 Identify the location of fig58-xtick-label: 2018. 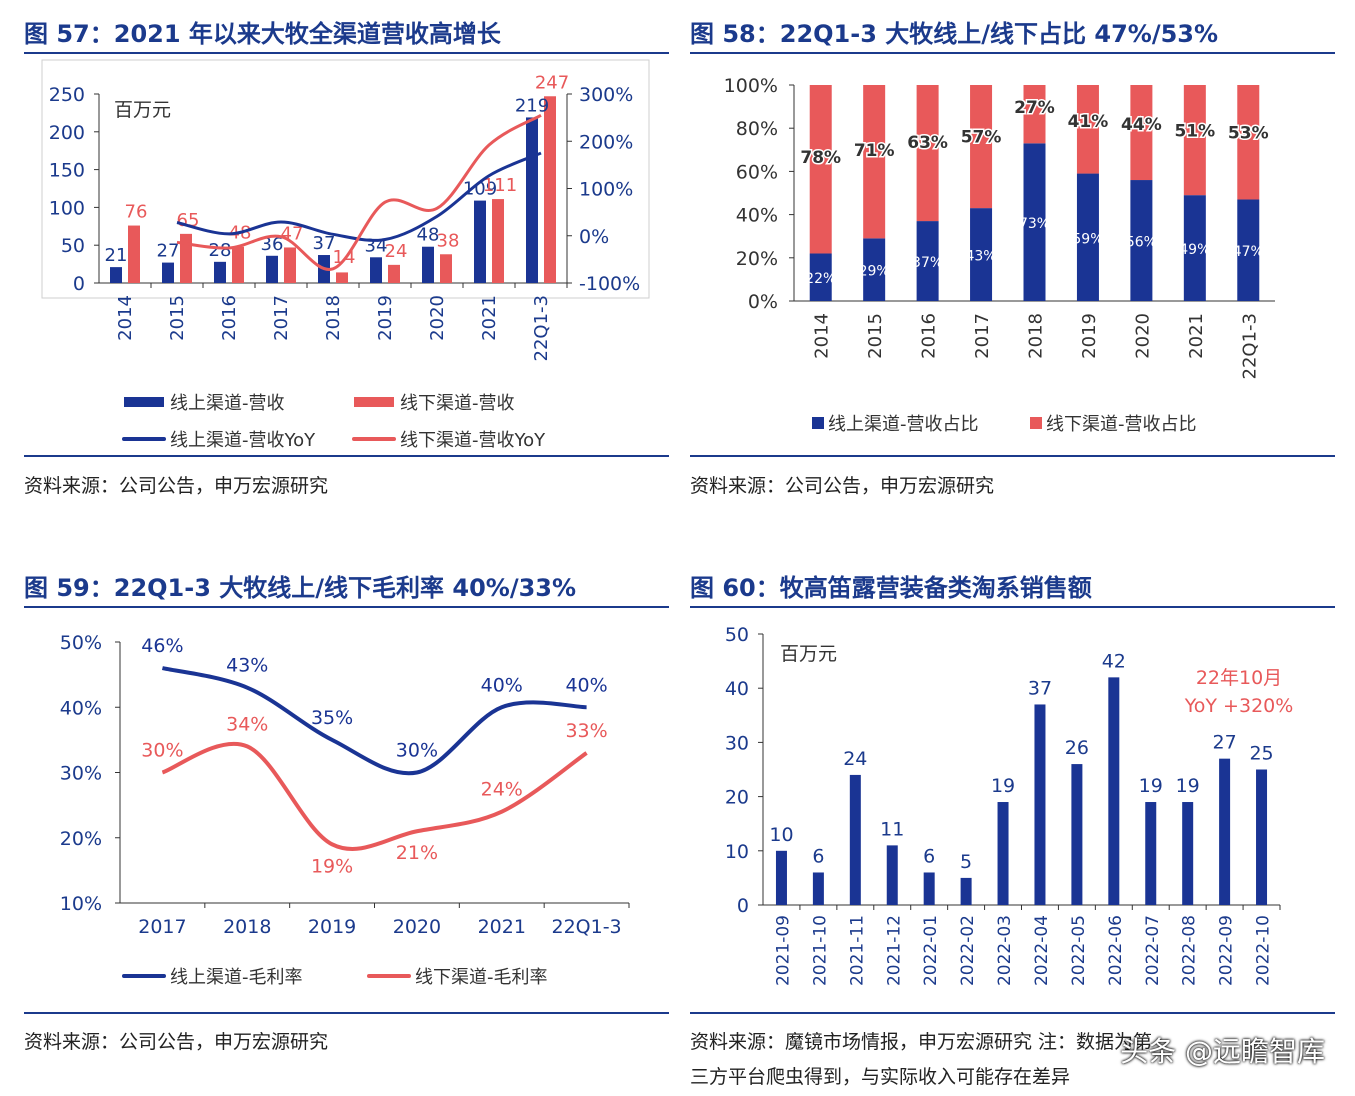
(1036, 336).